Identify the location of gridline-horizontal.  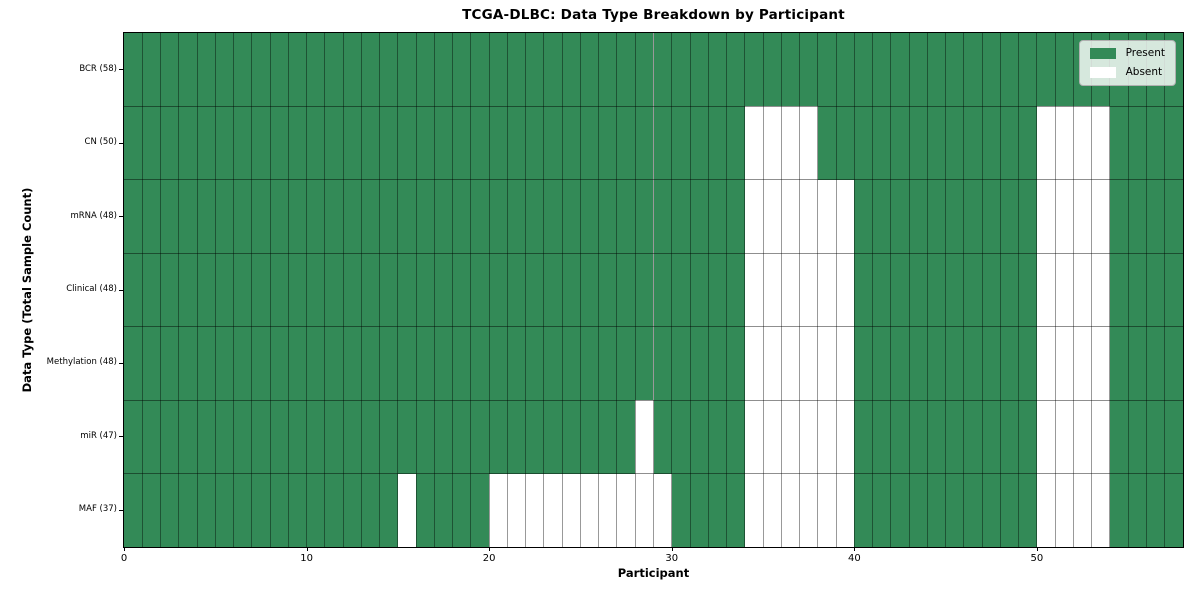
(653, 253).